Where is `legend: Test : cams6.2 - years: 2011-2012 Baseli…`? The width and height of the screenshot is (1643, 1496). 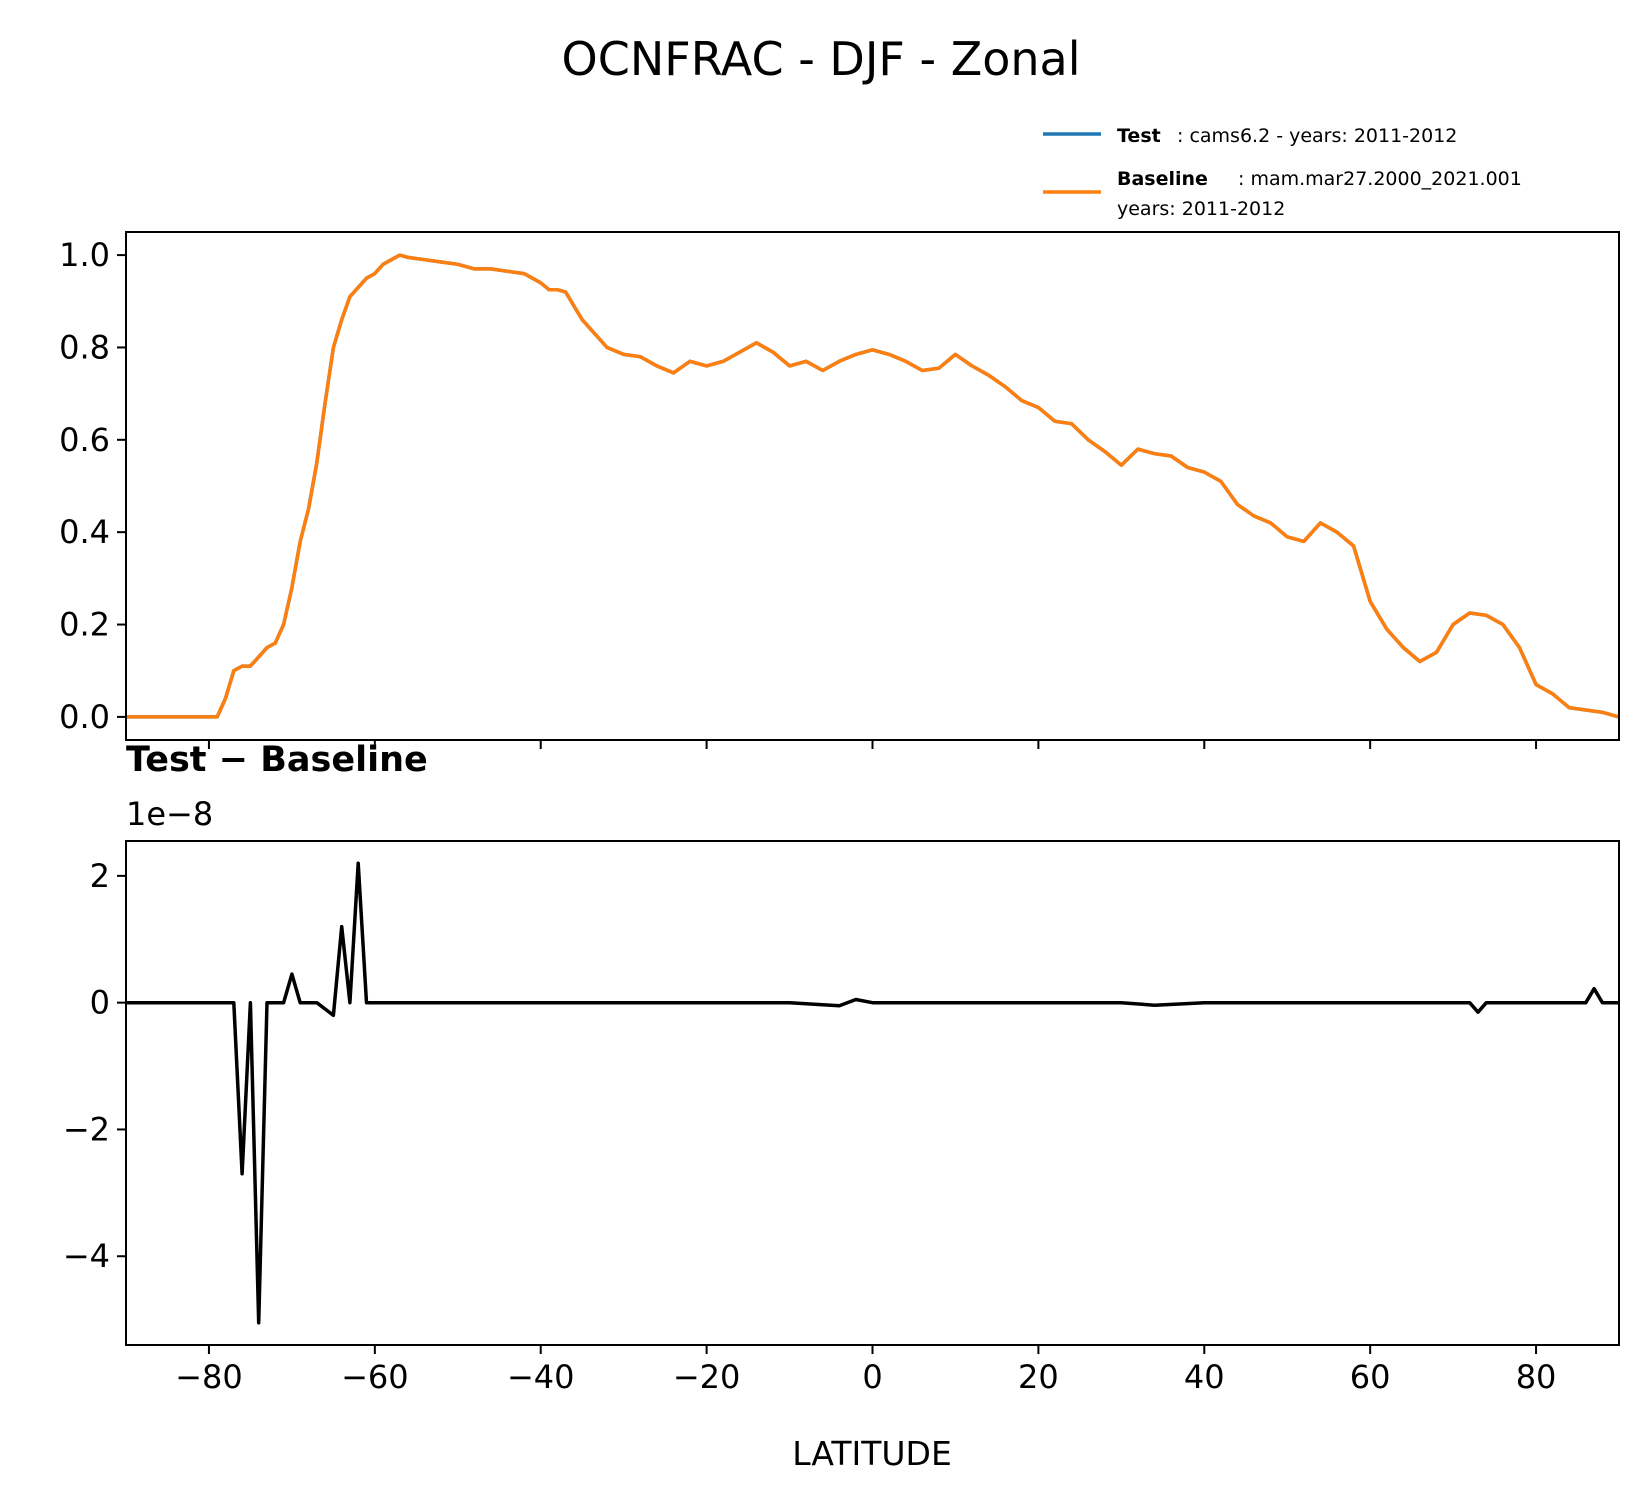
legend: Test : cams6.2 - years: 2011-2012 Baseli… is located at coordinates (1282, 172).